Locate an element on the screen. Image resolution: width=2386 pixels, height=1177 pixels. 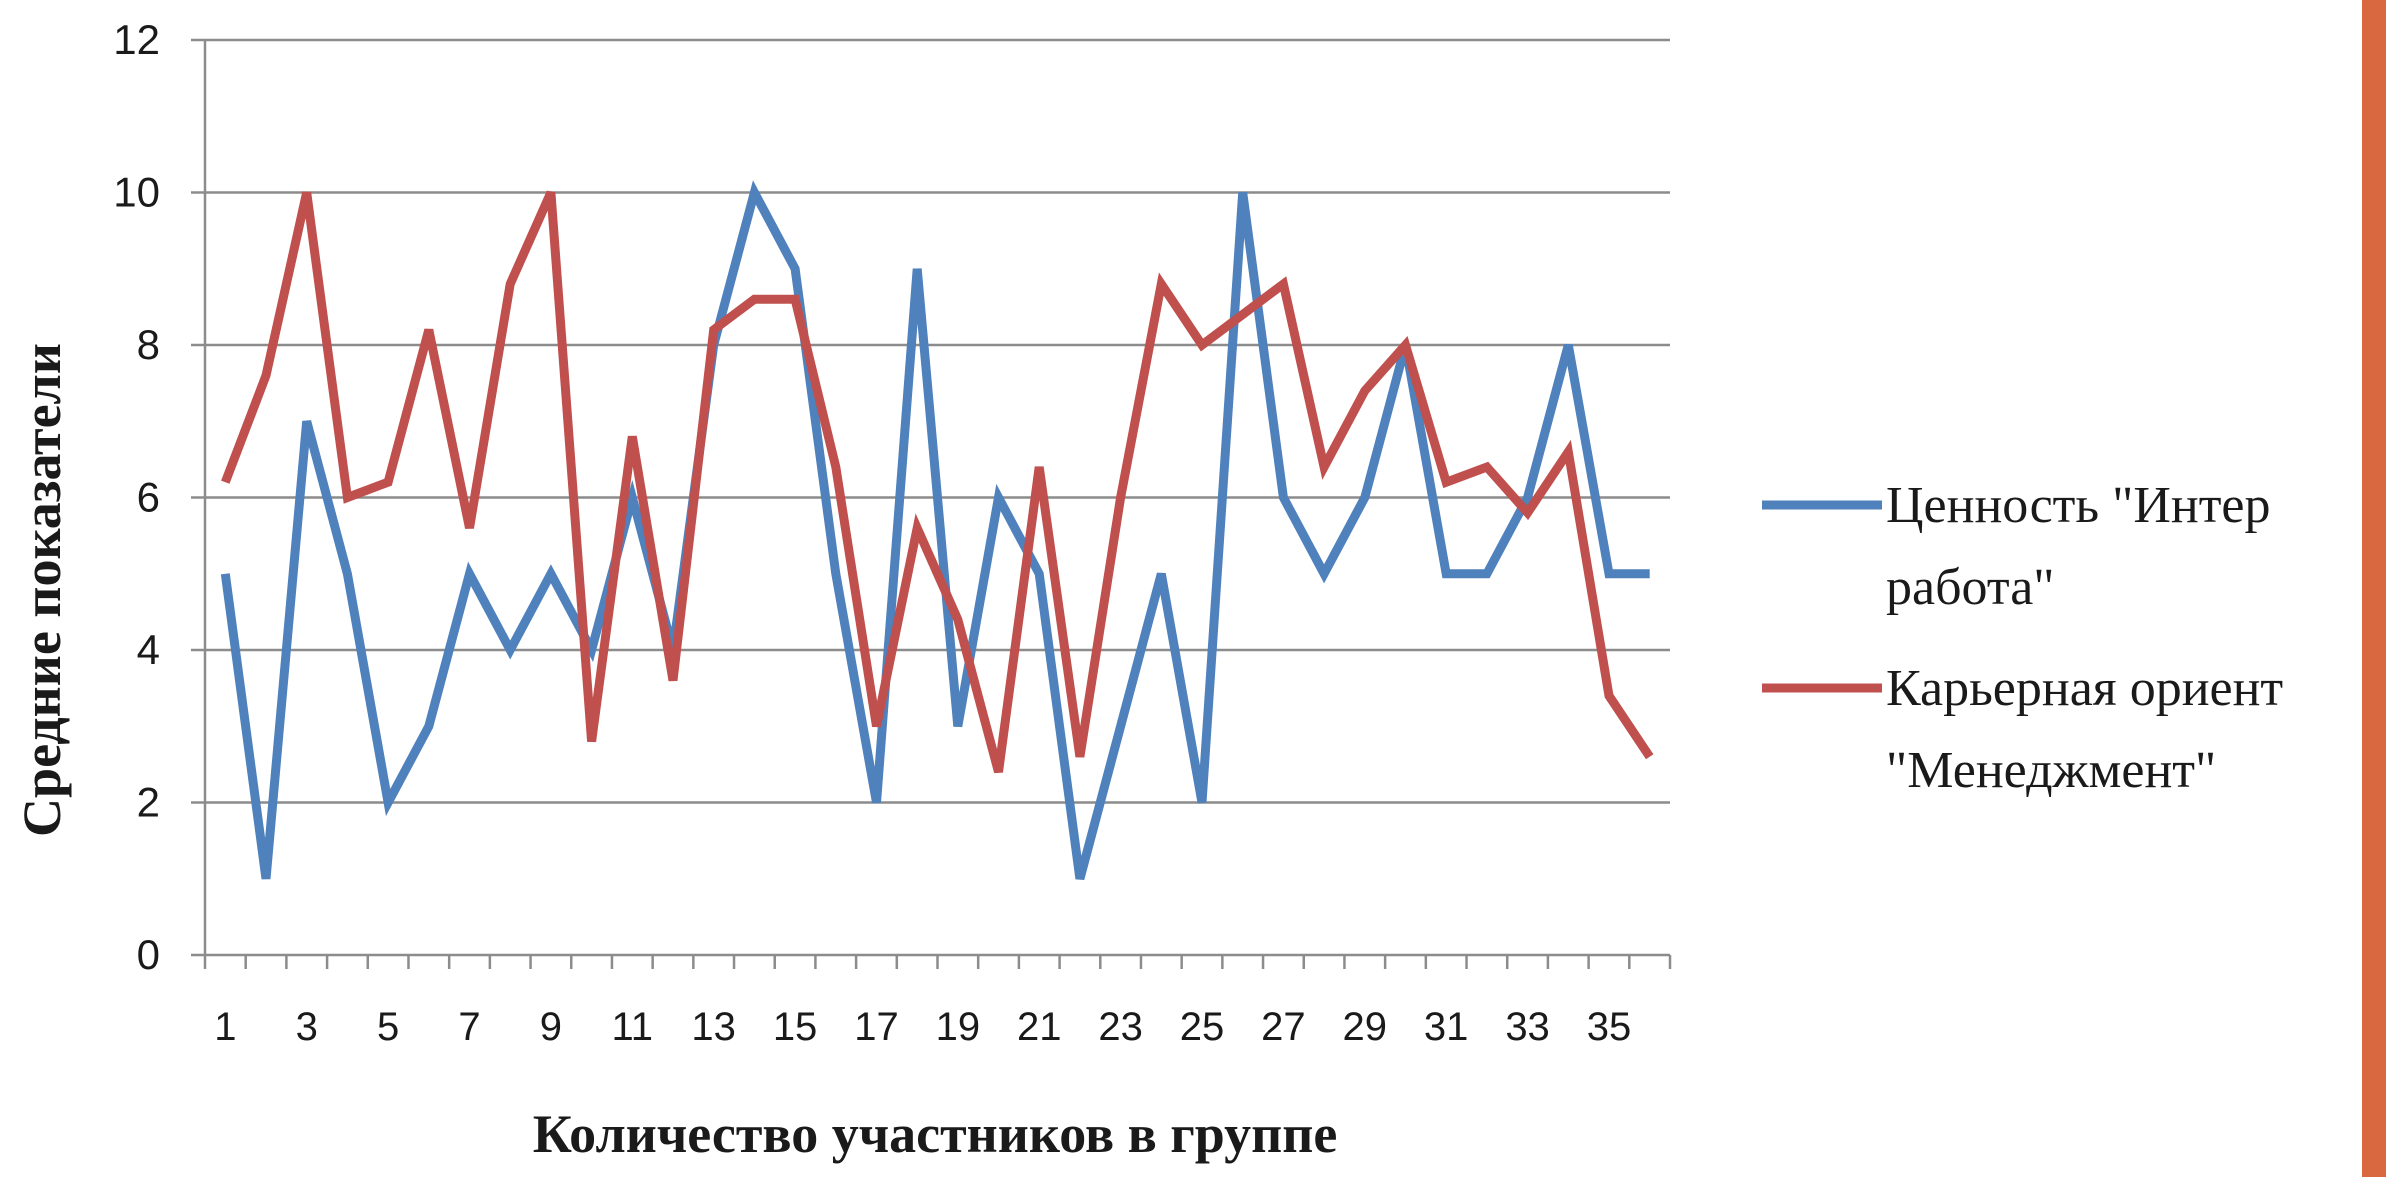
x-tick-label-9: 9 is located at coordinates (551, 1027).